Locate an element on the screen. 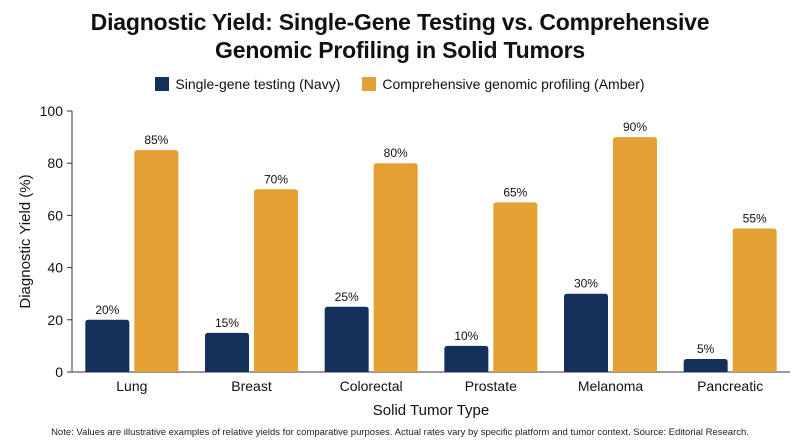  legend-item-comprehensive: Comprehensive genomic profiling (Amber) is located at coordinates (503, 84).